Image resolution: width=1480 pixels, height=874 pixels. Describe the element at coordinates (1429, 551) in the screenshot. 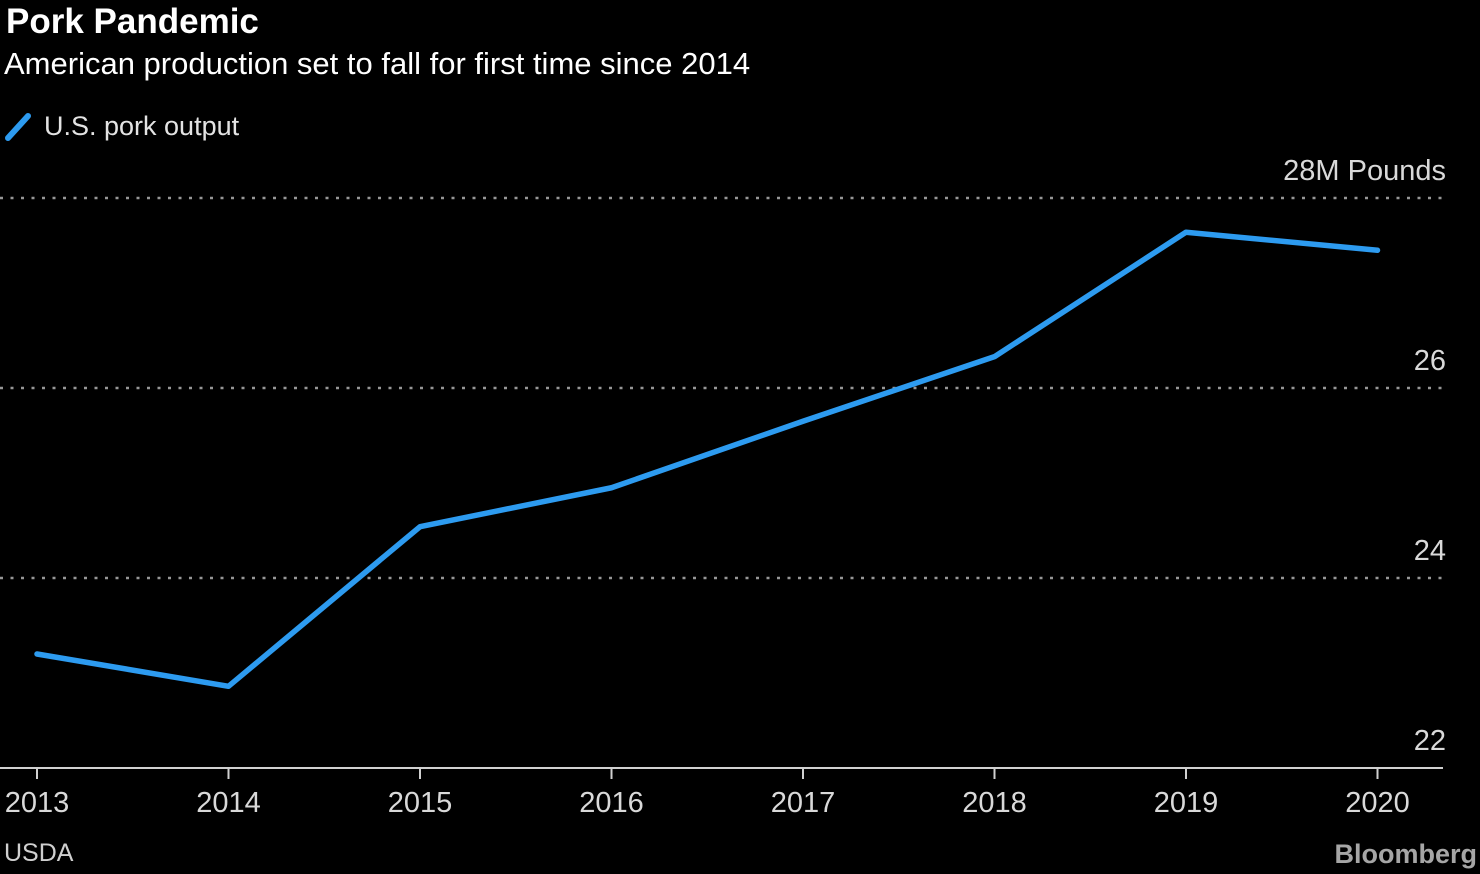

I see `y-axis-label-24: 24` at that location.